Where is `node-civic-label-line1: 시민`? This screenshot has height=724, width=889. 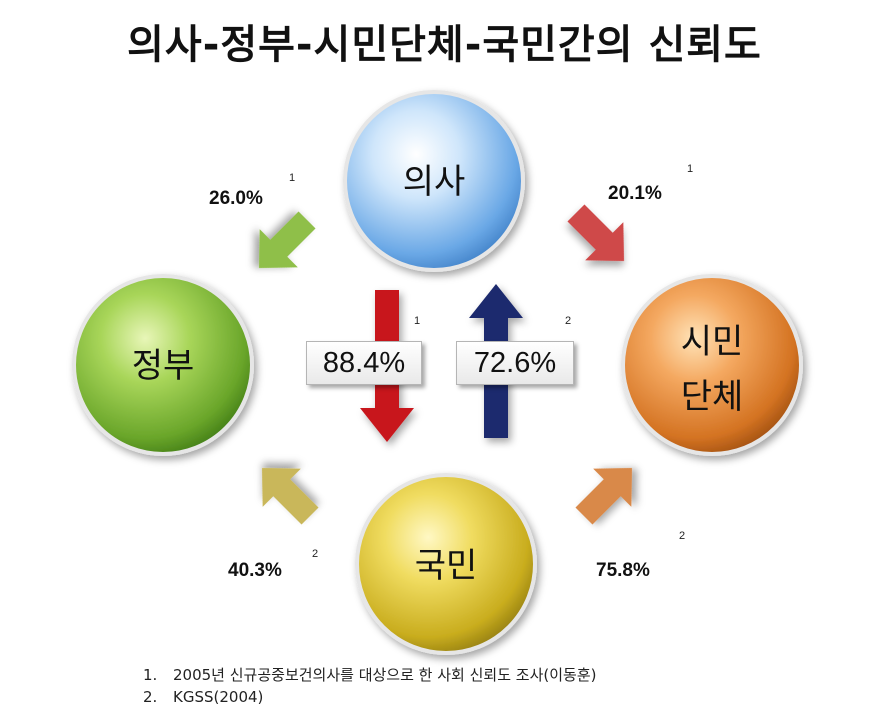 node-civic-label-line1: 시민 is located at coordinates (712, 342).